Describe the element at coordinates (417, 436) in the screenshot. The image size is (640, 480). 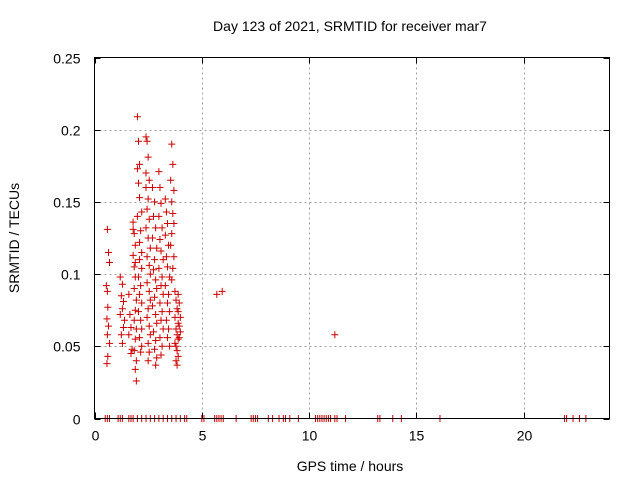
I see `x-tick-label: 15` at that location.